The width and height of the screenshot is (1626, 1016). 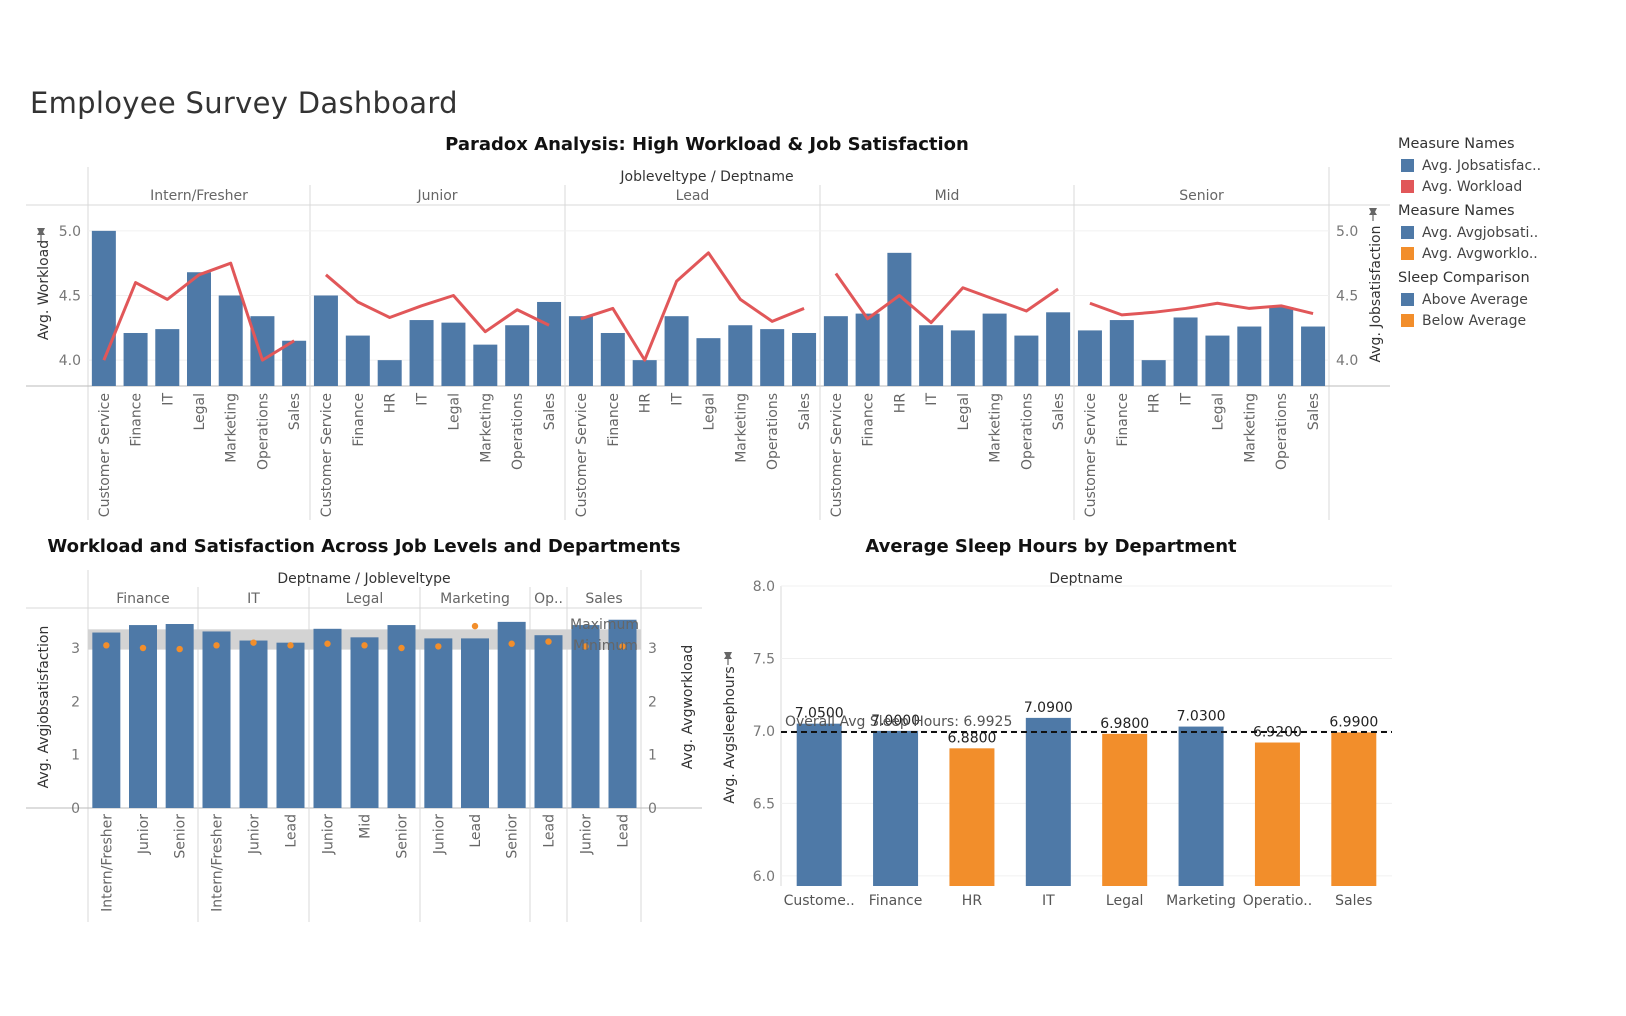 I want to click on category-label: Legal, so click(x=454, y=412).